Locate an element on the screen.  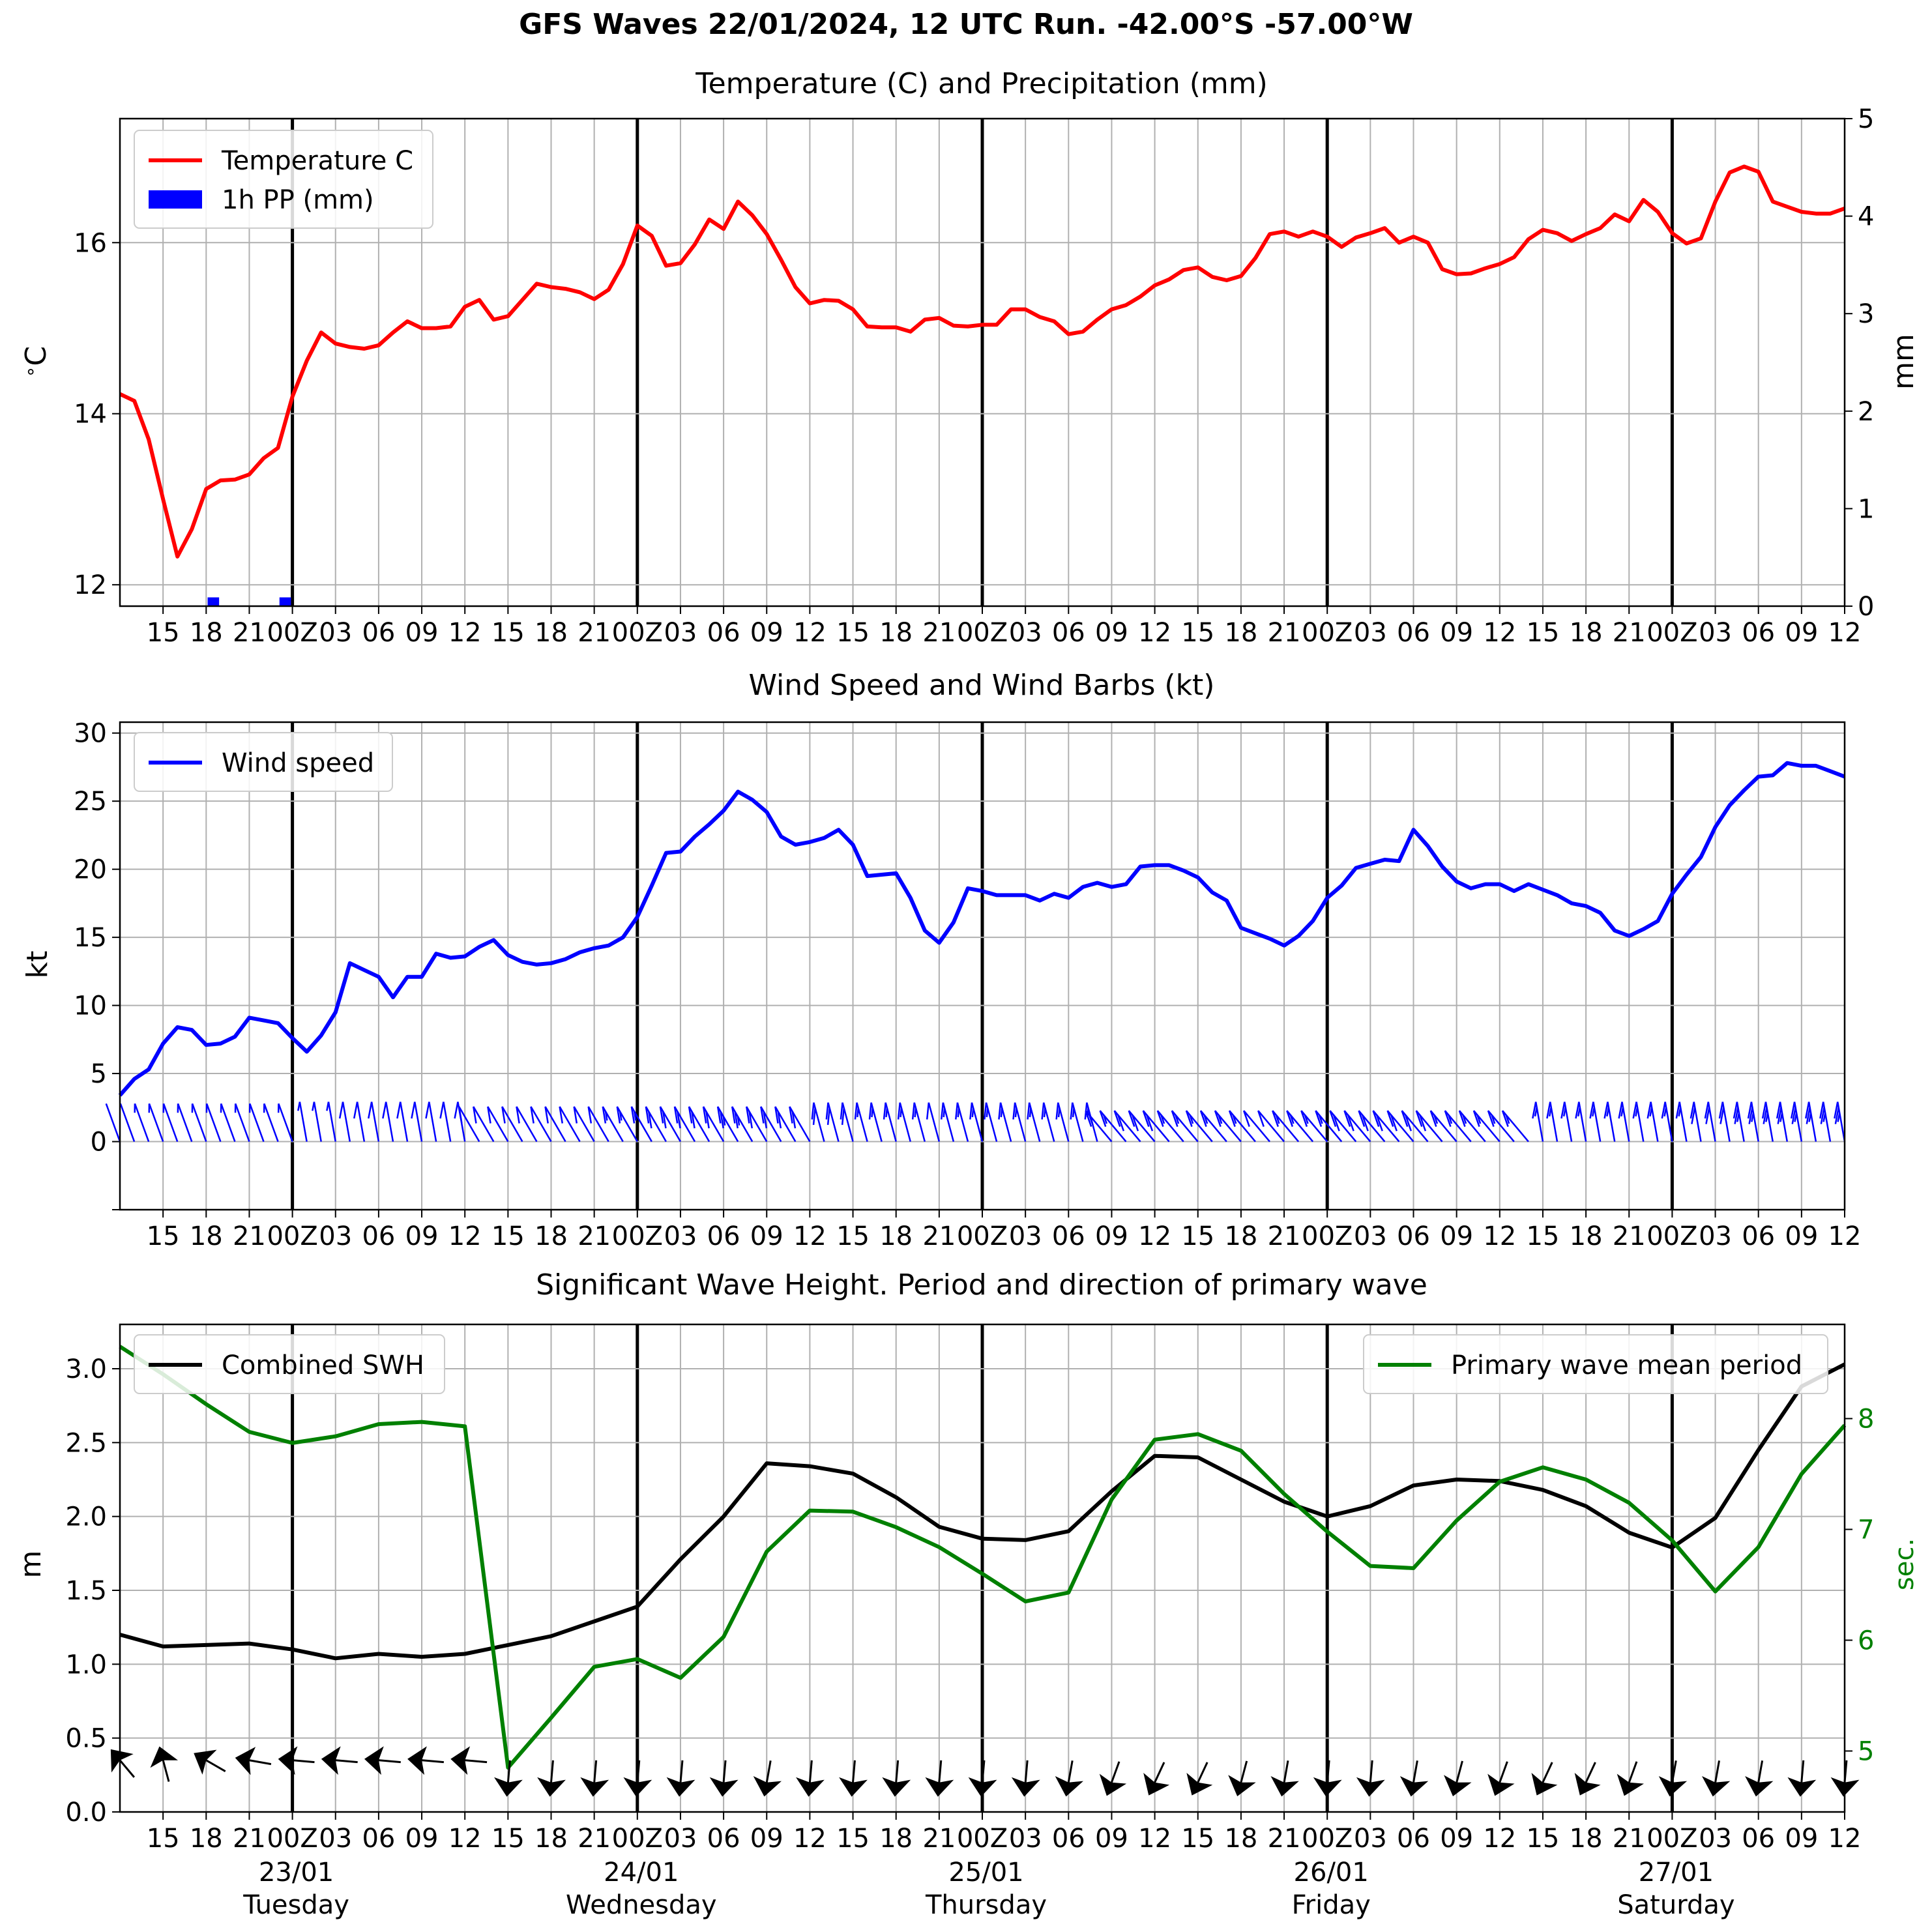
y2-tick-label: 6 is located at coordinates (1866, 1641).